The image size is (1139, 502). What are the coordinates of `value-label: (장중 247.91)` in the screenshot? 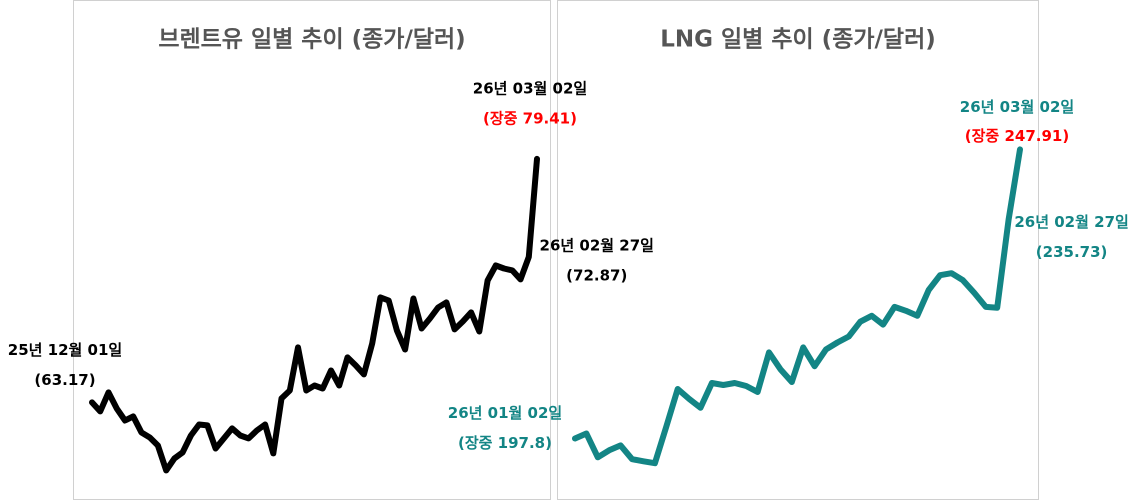 It's located at (1017, 136).